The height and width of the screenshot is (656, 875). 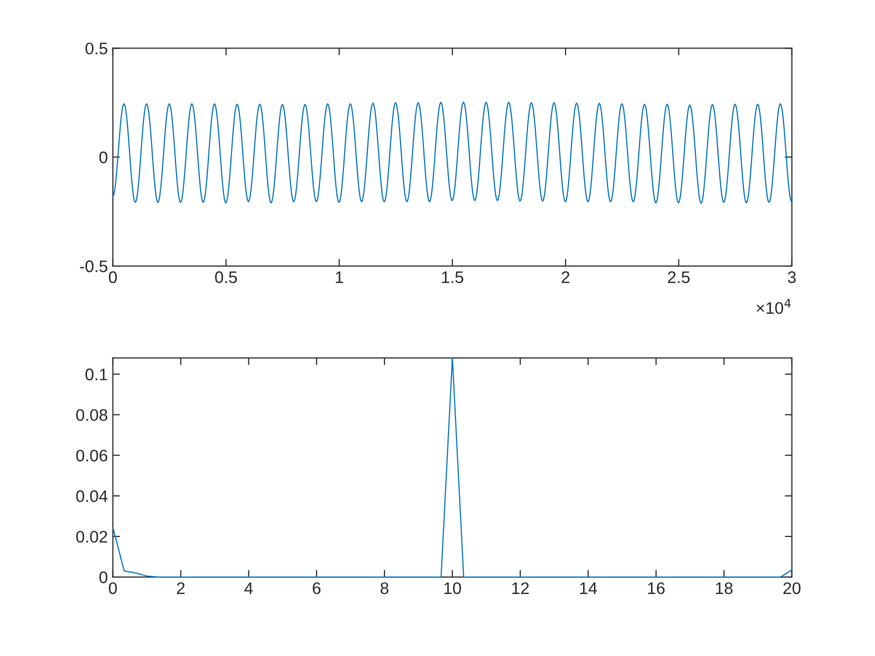 I want to click on x-tick-label: 0.5, so click(x=226, y=277).